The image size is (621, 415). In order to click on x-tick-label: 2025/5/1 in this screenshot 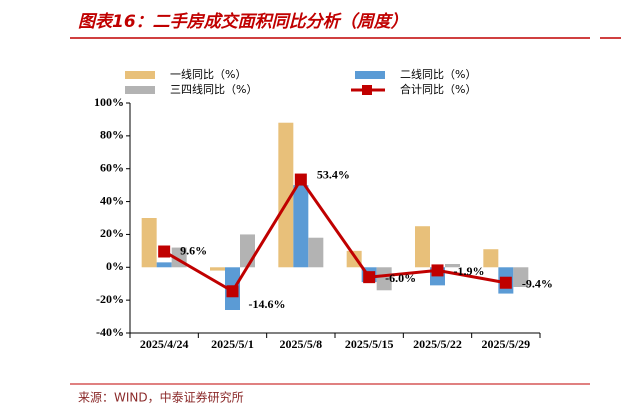, I will do `click(232, 344)`.